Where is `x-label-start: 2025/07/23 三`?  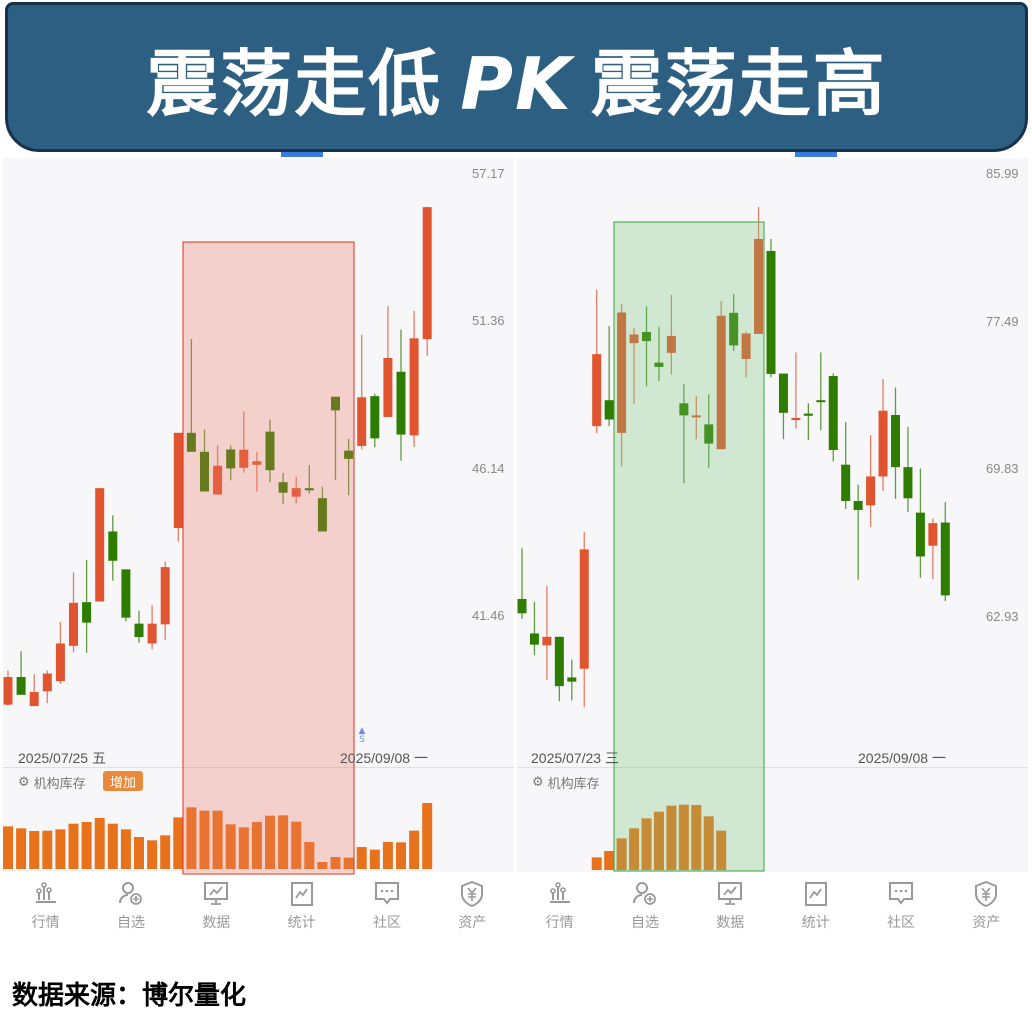
x-label-start: 2025/07/23 三 is located at coordinates (575, 758).